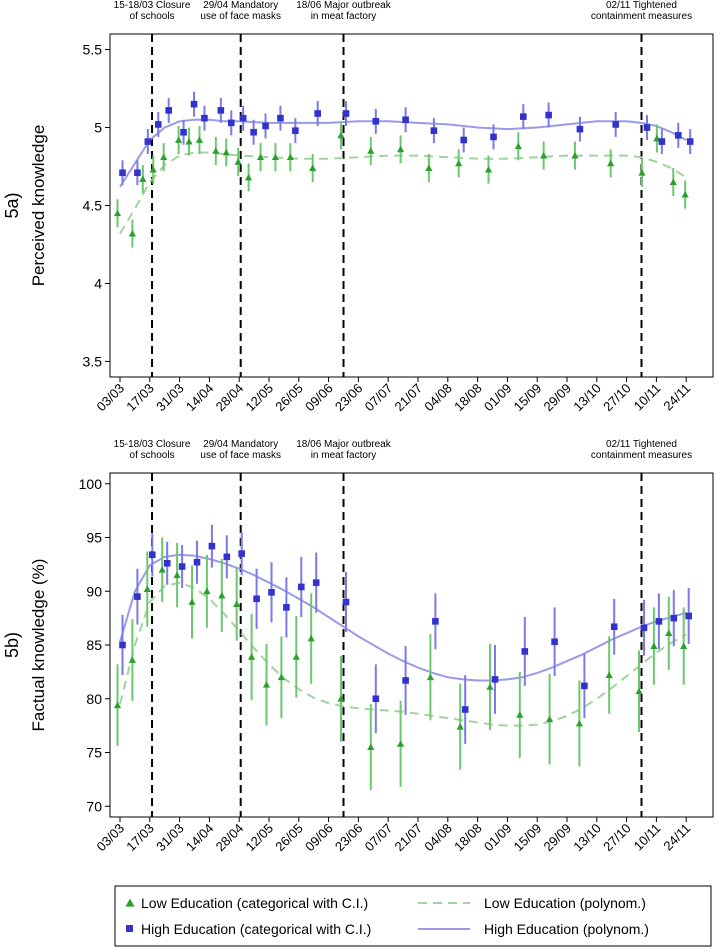 Image resolution: width=720 pixels, height=949 pixels. I want to click on legend-low-points-marker, so click(130, 902).